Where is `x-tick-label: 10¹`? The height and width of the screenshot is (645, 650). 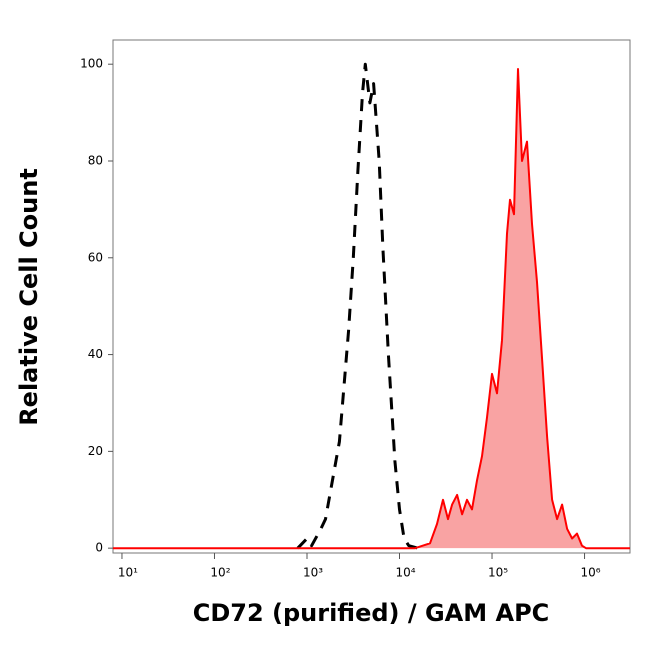 x-tick-label: 10¹ is located at coordinates (128, 573).